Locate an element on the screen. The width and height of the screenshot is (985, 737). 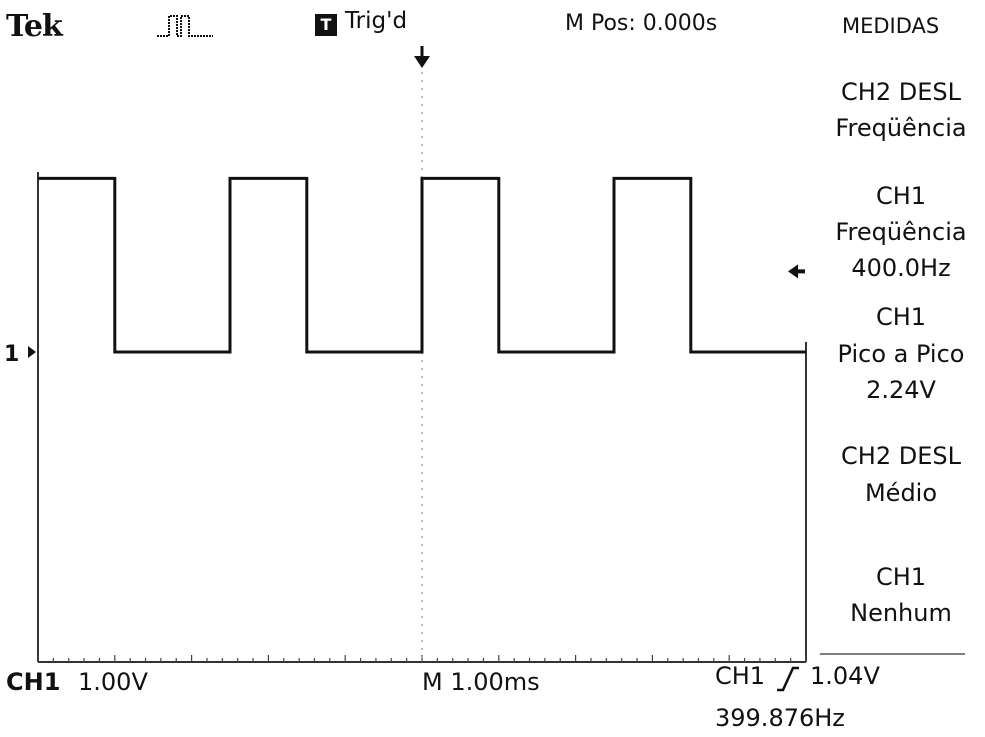
menu-item-line: Médio is located at coordinates (901, 493).